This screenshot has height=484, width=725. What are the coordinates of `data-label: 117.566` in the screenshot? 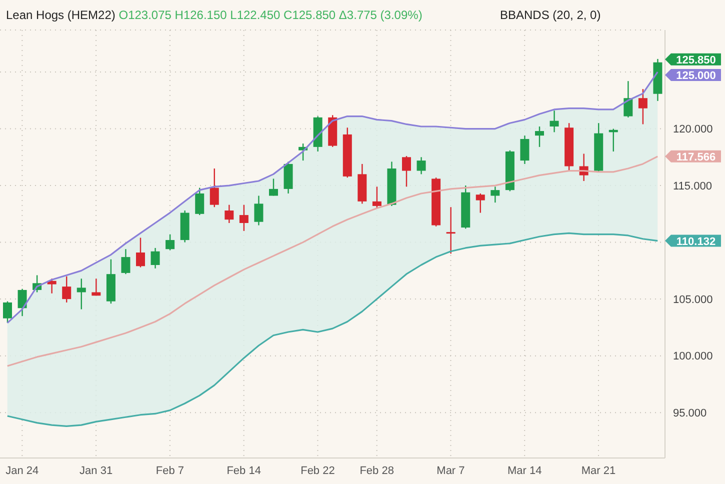 It's located at (696, 157).